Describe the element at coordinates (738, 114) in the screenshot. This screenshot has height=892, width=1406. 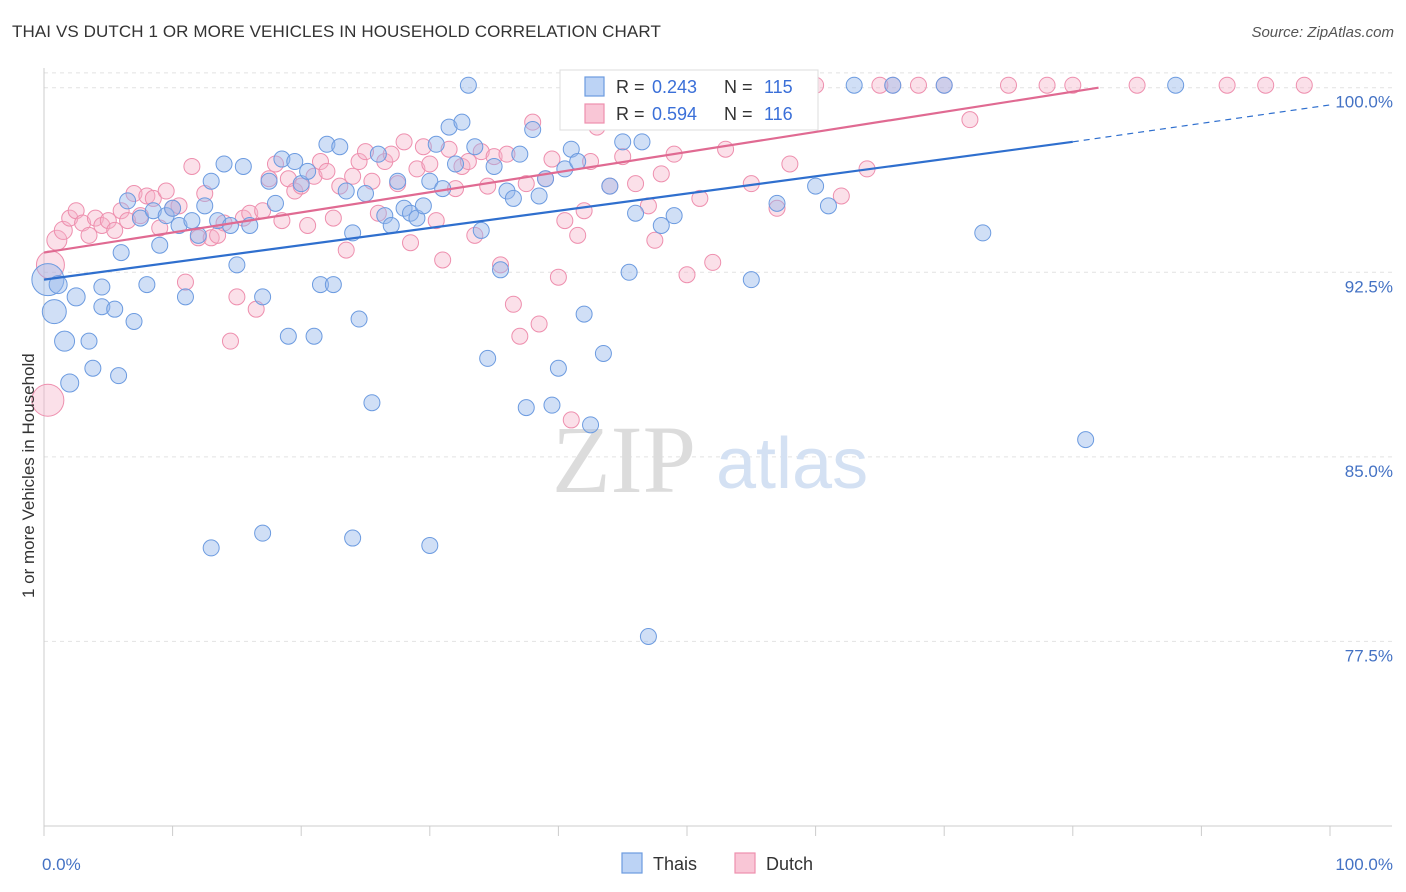
I see `legend-n-label-dutch: N =` at that location.